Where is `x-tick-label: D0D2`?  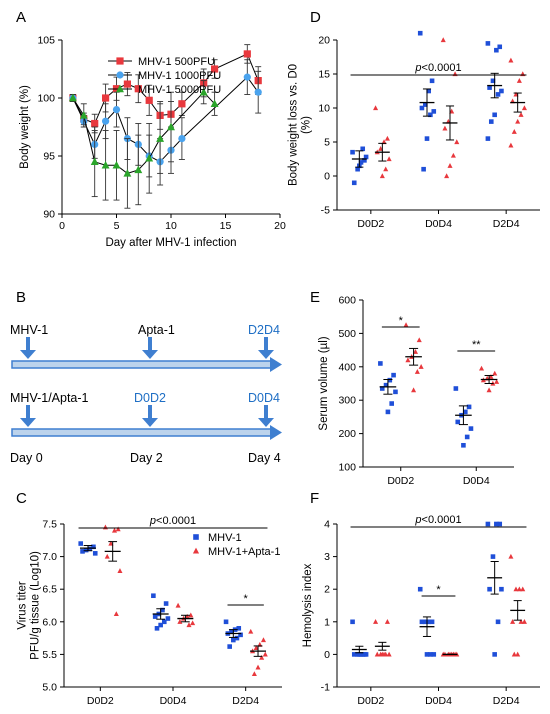 x-tick-label: D0D2 is located at coordinates (370, 224).